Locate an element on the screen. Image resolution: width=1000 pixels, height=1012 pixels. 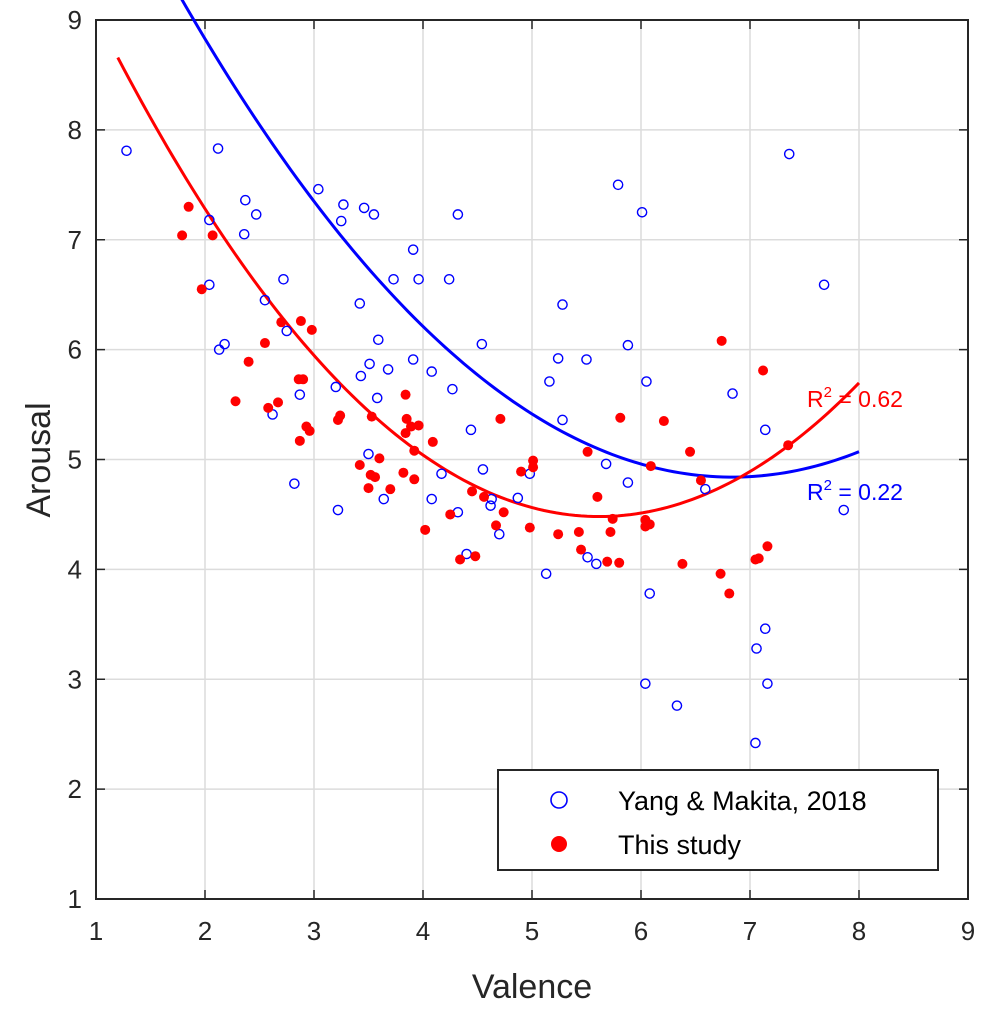
x-axis-title: Valence is located at coordinates (532, 987).